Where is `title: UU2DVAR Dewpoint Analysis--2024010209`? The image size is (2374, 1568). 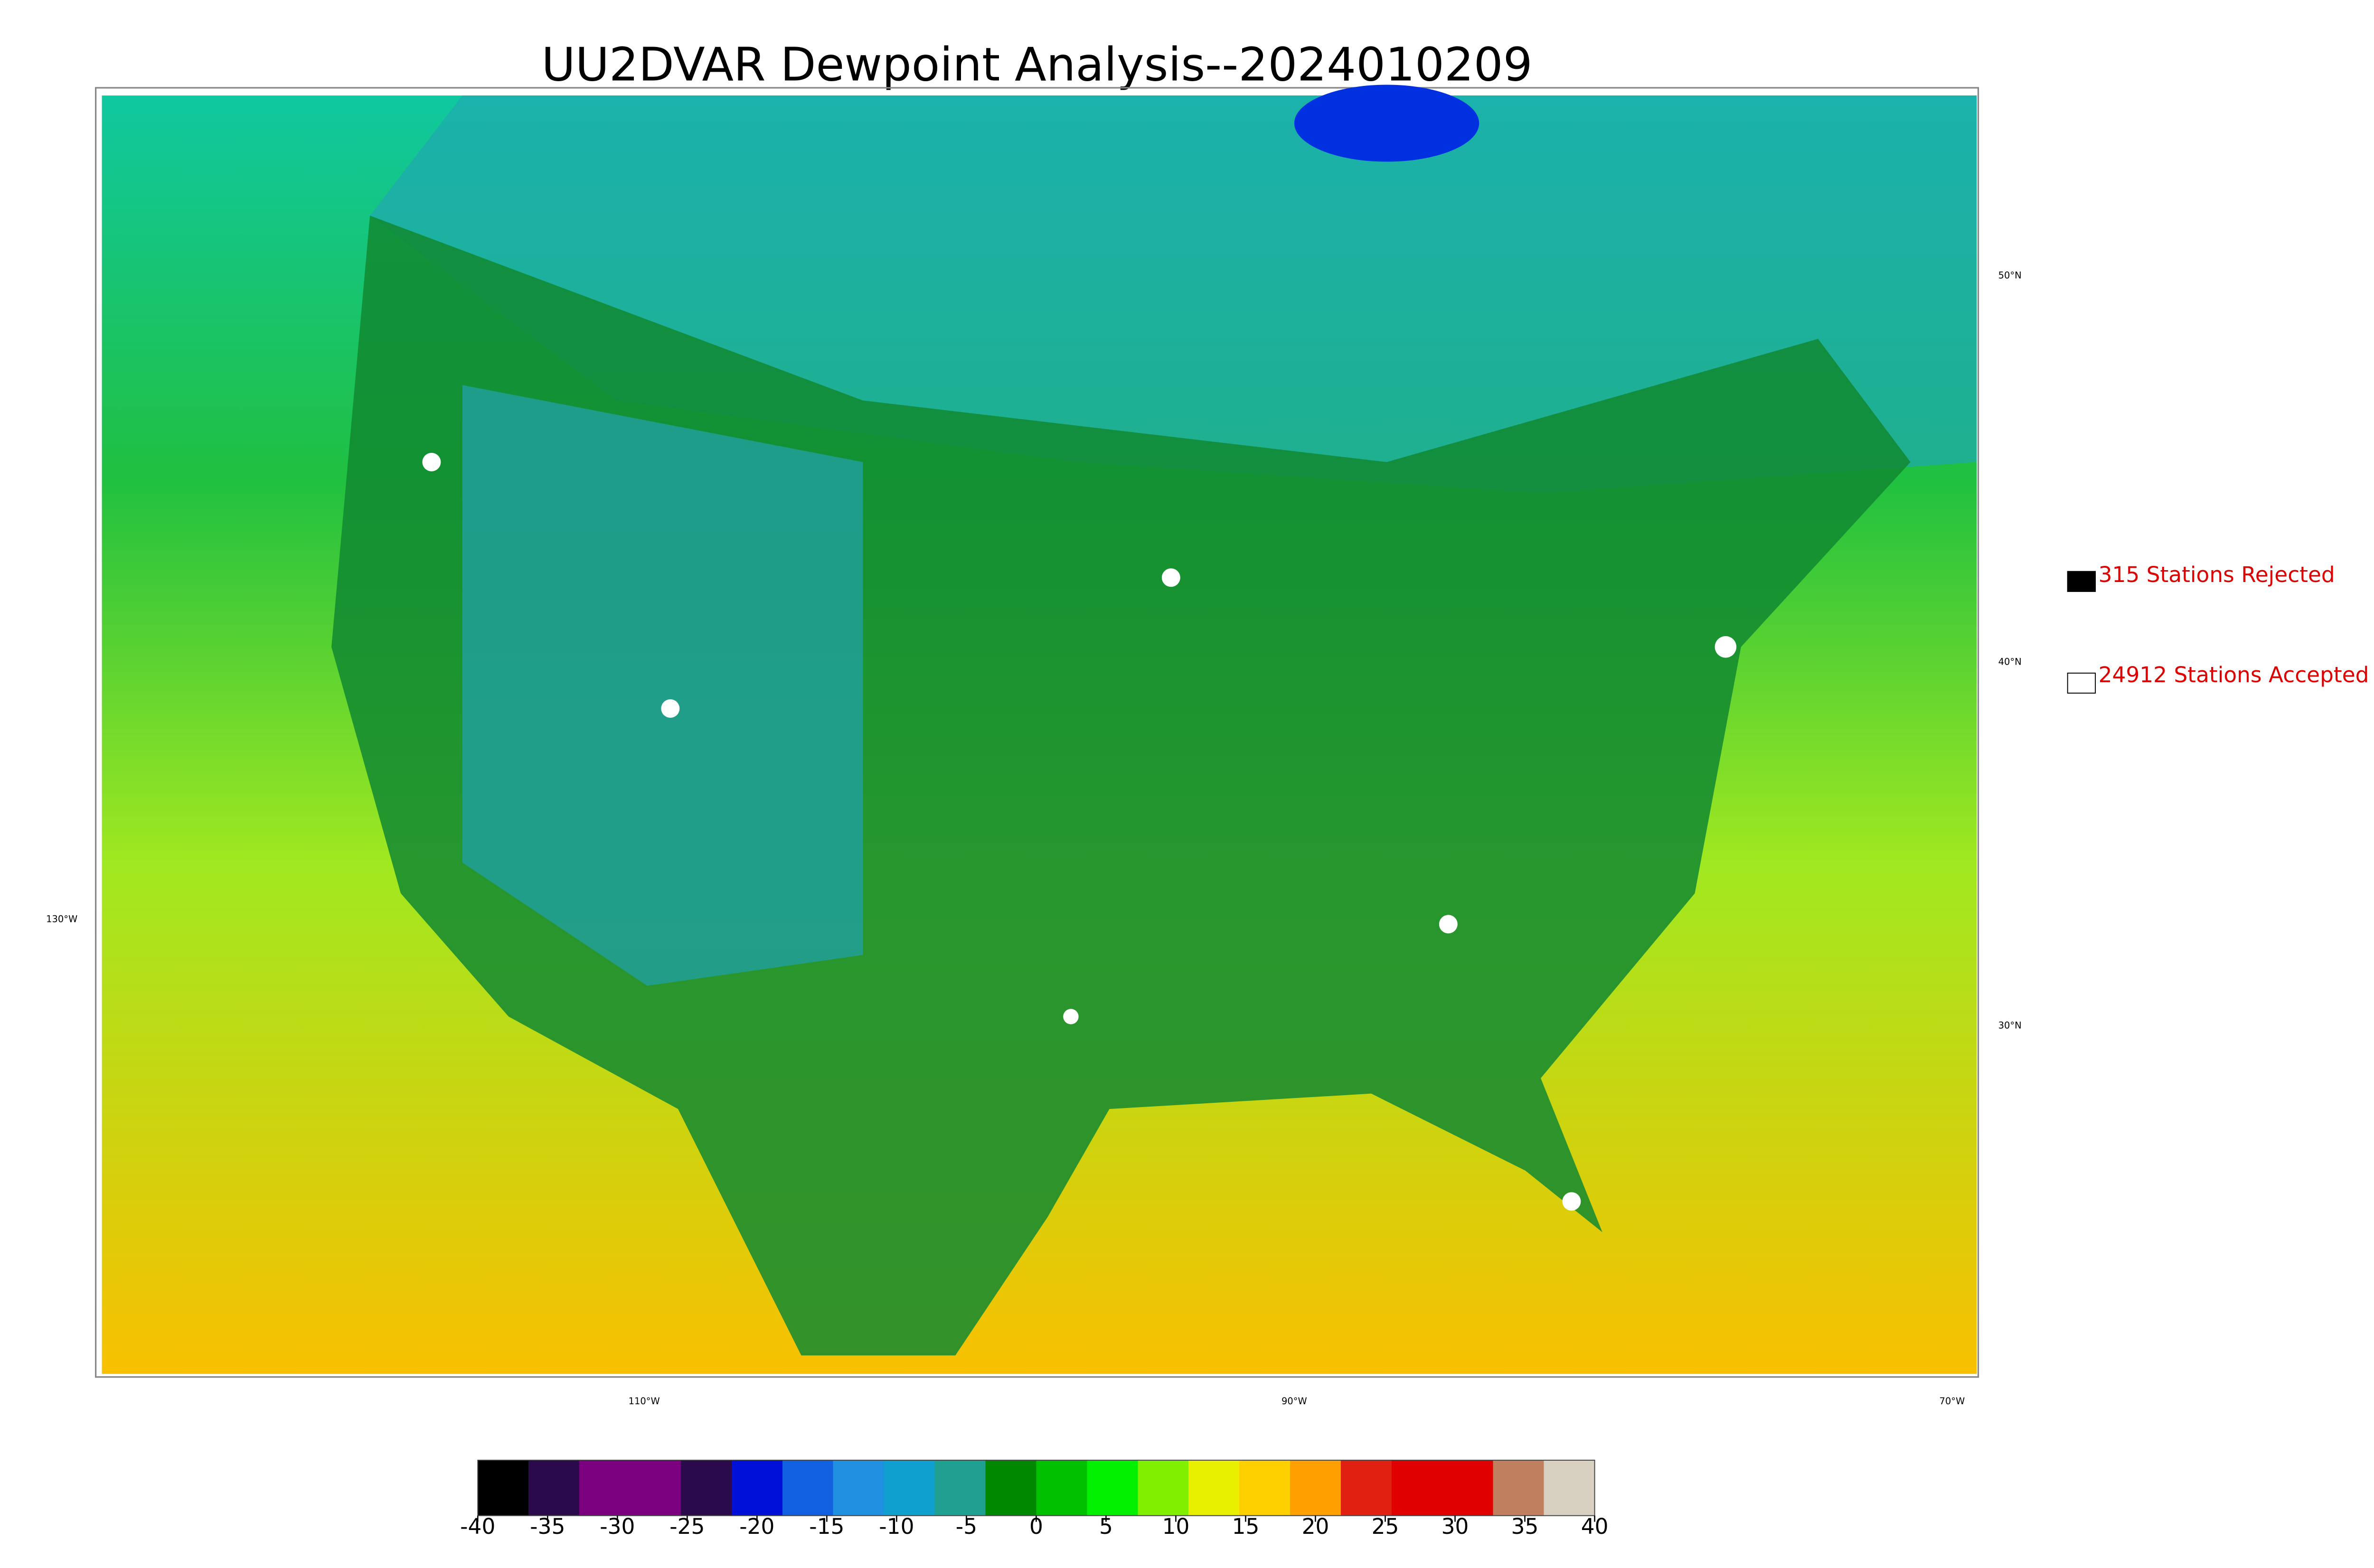 title: UU2DVAR Dewpoint Analysis--2024010209 is located at coordinates (1036, 65).